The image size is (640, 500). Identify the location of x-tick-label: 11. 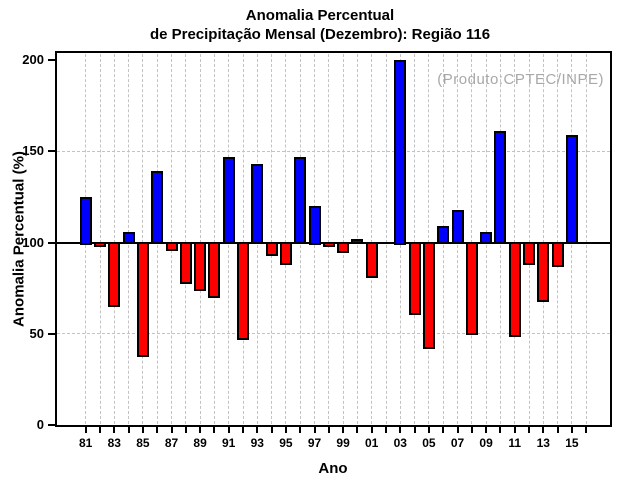
(515, 443).